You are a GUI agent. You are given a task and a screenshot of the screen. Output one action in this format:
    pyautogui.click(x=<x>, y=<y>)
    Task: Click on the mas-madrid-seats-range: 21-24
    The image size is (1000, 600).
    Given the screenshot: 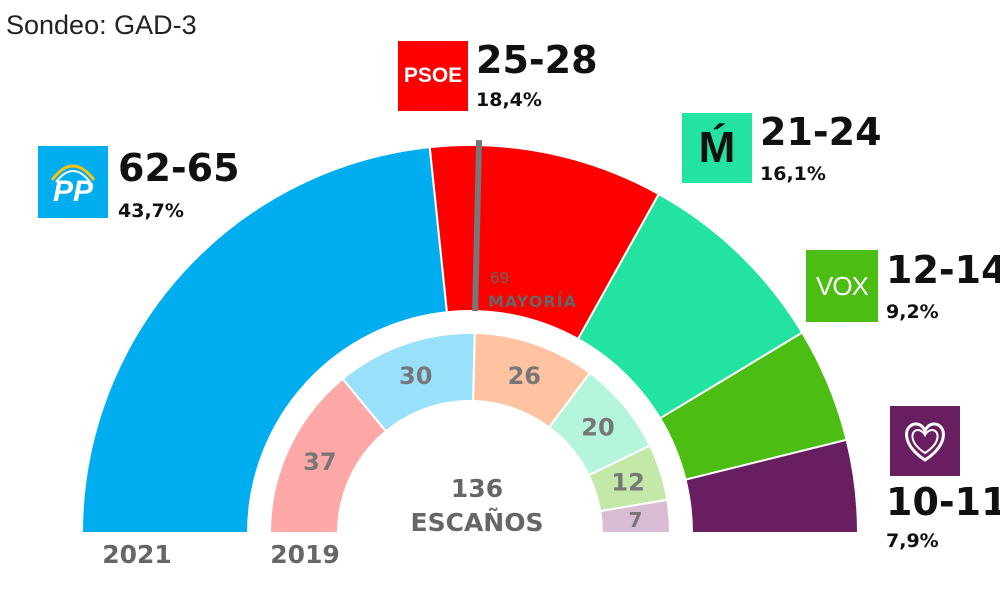 What is the action you would take?
    pyautogui.click(x=821, y=132)
    